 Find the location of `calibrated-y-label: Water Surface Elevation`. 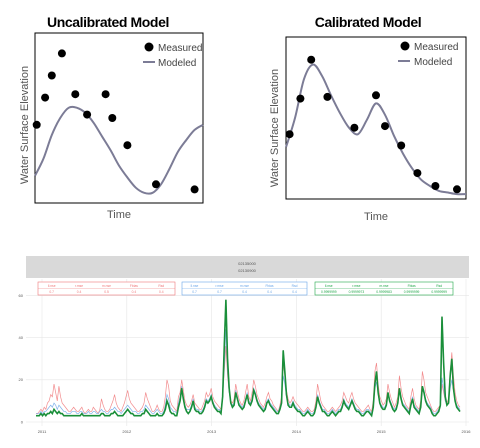

calibrated-y-label: Water Surface Elevation is located at coordinates (275, 128).